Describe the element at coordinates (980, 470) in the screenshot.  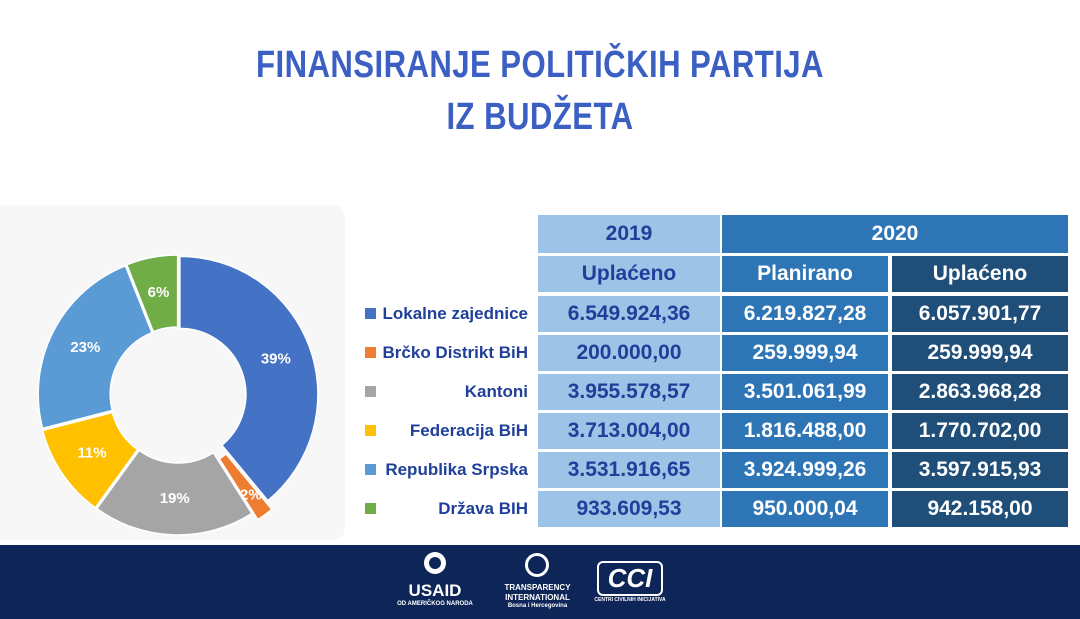
I see `table-cell: 3.597.915,93` at that location.